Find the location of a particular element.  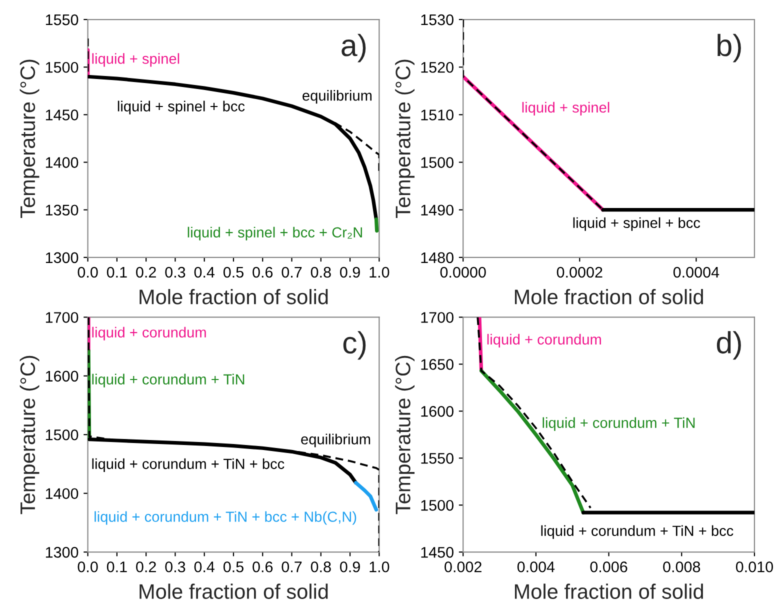

x-tick-label: 0.004 is located at coordinates (536, 566).